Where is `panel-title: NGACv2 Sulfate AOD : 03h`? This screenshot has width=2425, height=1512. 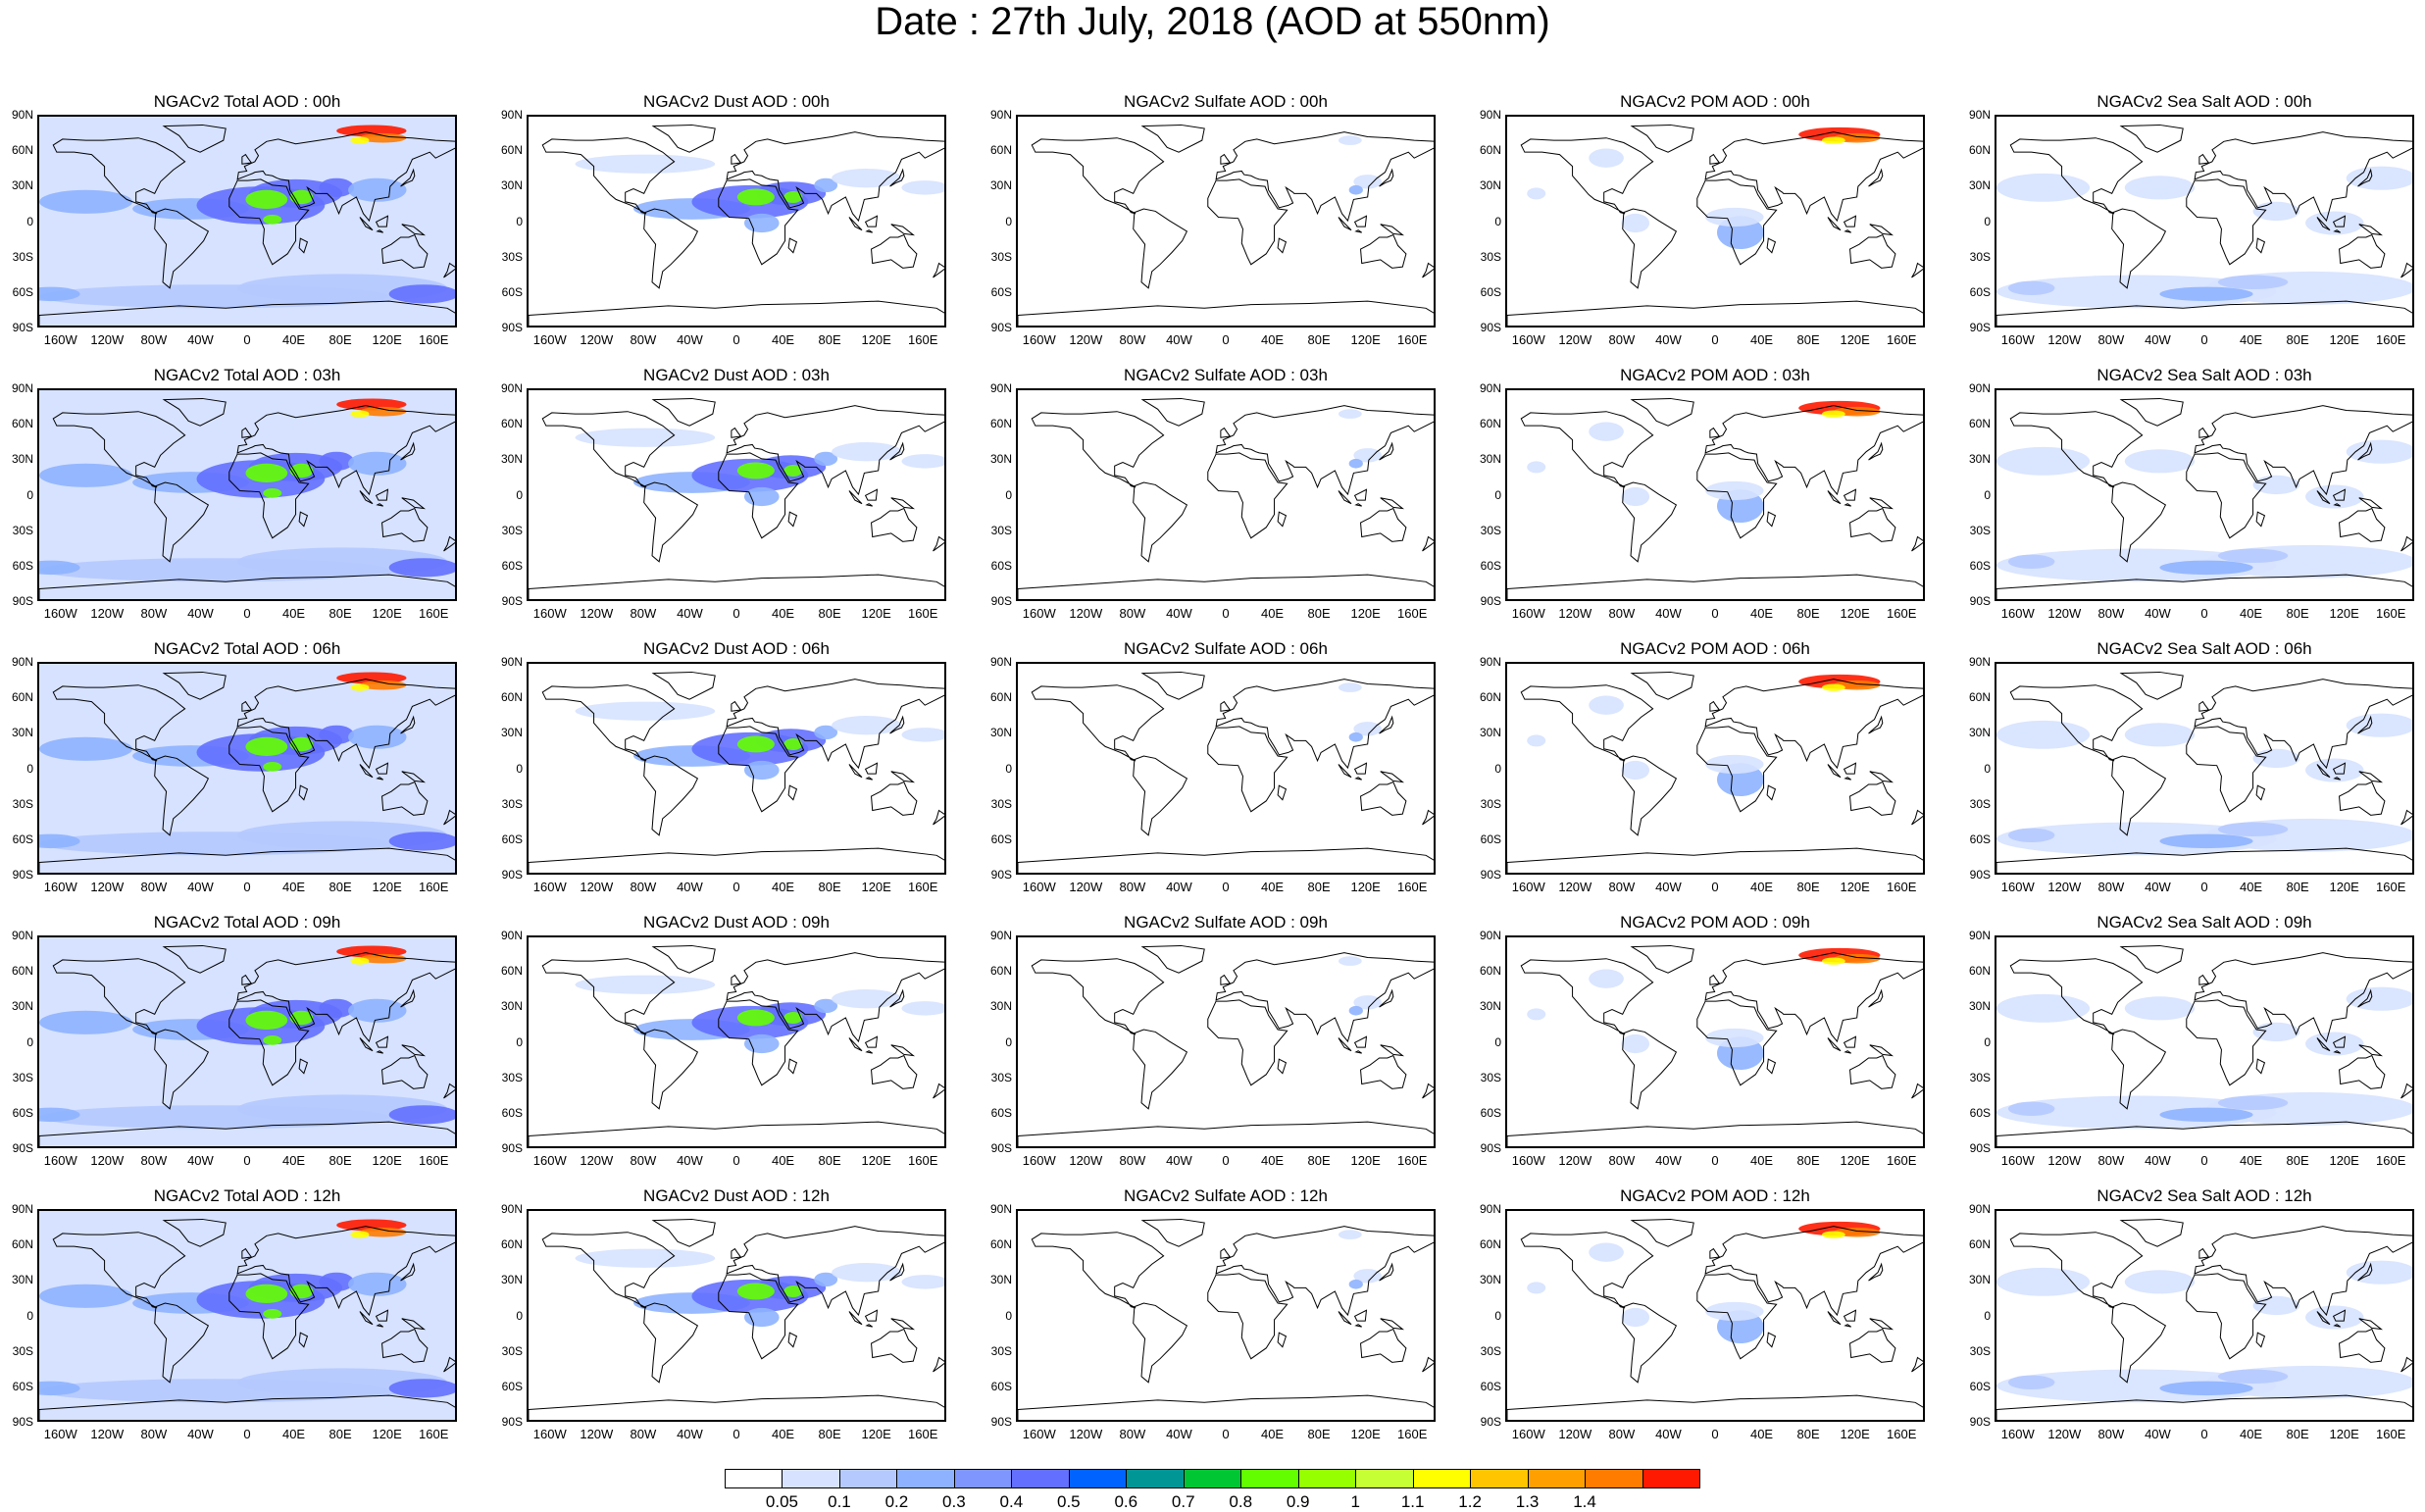 panel-title: NGACv2 Sulfate AOD : 03h is located at coordinates (1226, 375).